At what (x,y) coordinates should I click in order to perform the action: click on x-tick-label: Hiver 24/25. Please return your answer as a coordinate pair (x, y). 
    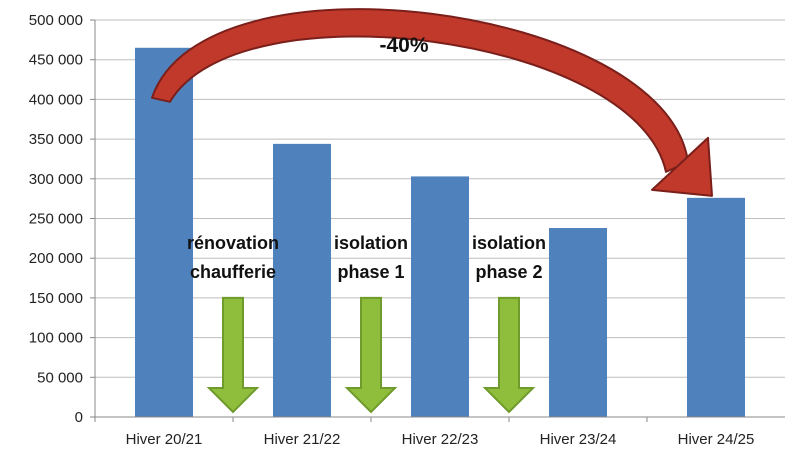
    Looking at the image, I should click on (716, 439).